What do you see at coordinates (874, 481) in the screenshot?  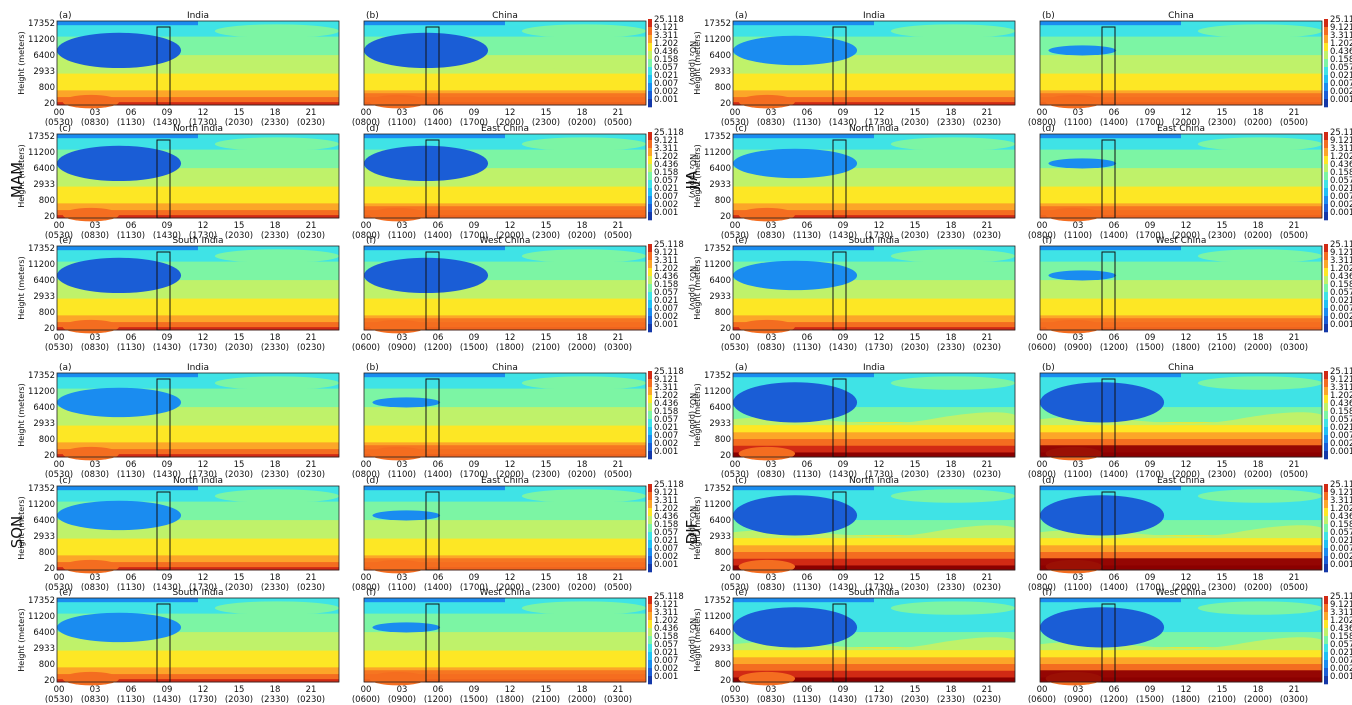 I see `panel-title: North India` at bounding box center [874, 481].